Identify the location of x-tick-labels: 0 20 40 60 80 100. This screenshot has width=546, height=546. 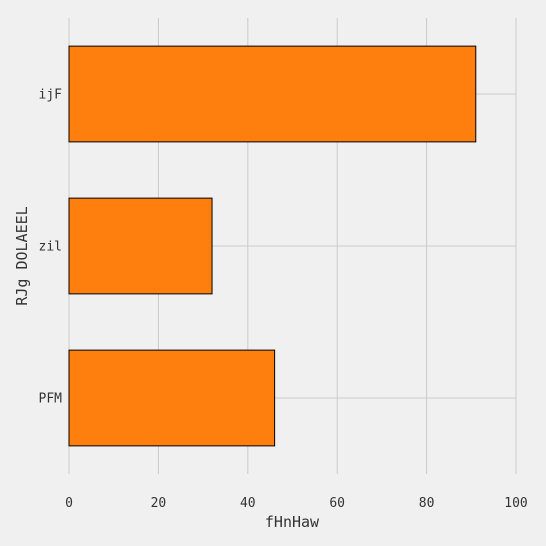
(296, 503).